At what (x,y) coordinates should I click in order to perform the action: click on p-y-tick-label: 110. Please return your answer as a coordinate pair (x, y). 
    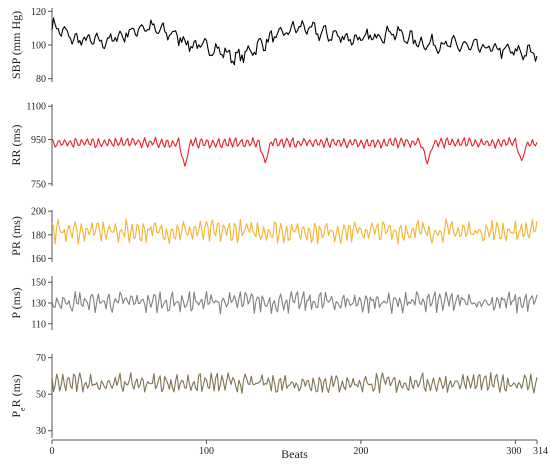
    Looking at the image, I should click on (38, 324).